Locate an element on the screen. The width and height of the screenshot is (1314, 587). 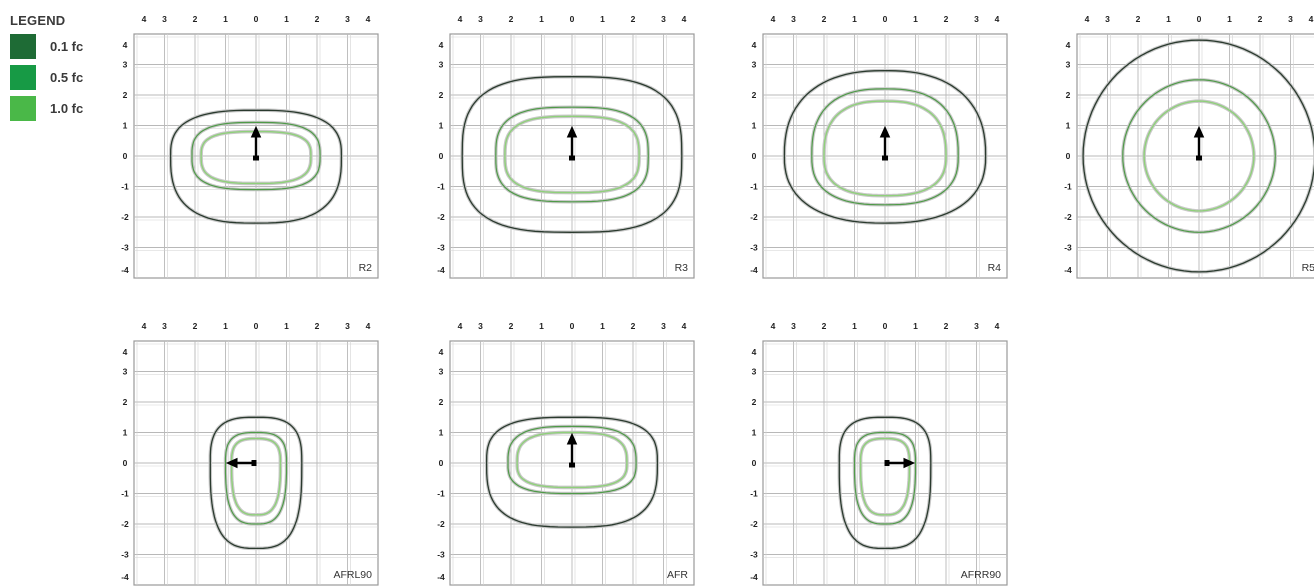
plot-svg: 4 3 2 1 0 1 2 3 4 4 3 2 1 0 -1 -2 -3 -4 R3 is located at coordinates (566, 146).